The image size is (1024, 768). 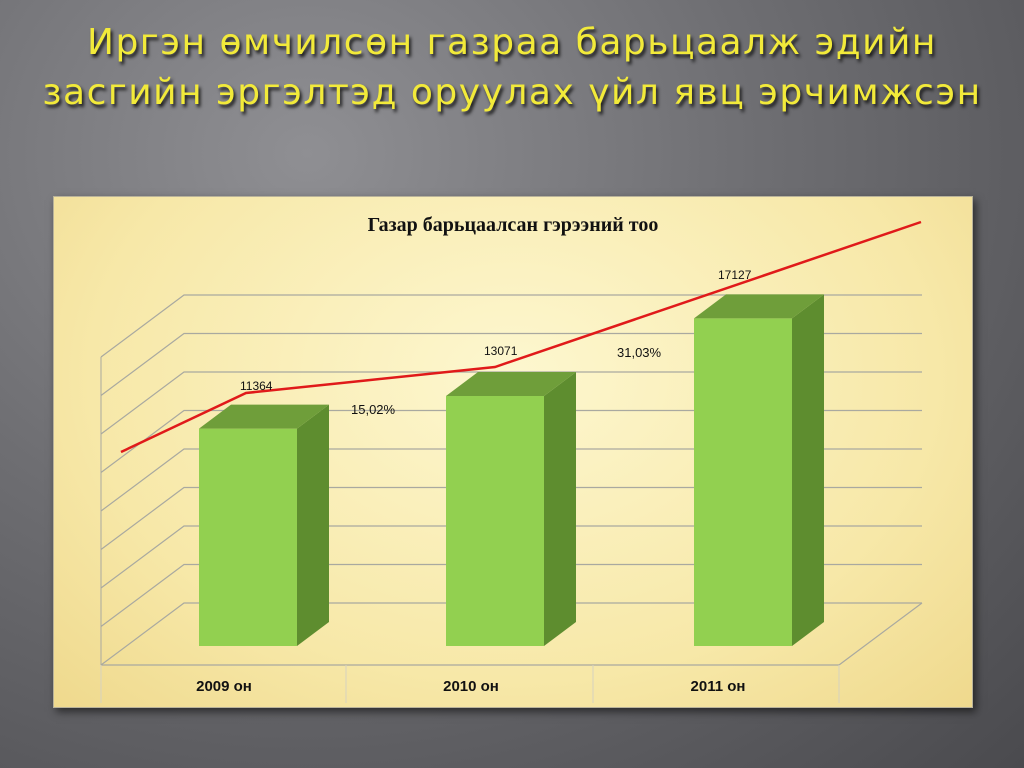 I want to click on bar-2009, so click(x=264, y=525).